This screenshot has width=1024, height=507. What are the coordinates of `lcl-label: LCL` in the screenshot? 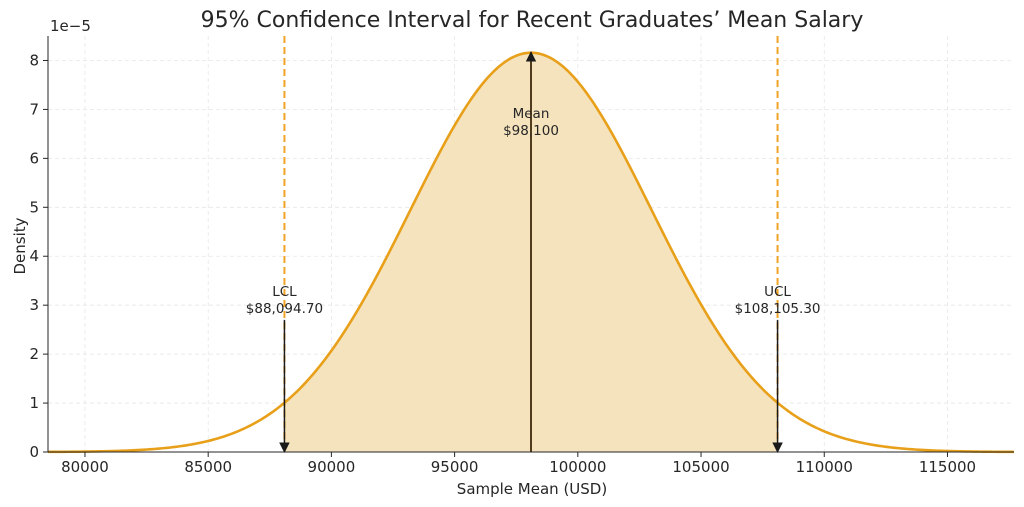 It's located at (284, 292).